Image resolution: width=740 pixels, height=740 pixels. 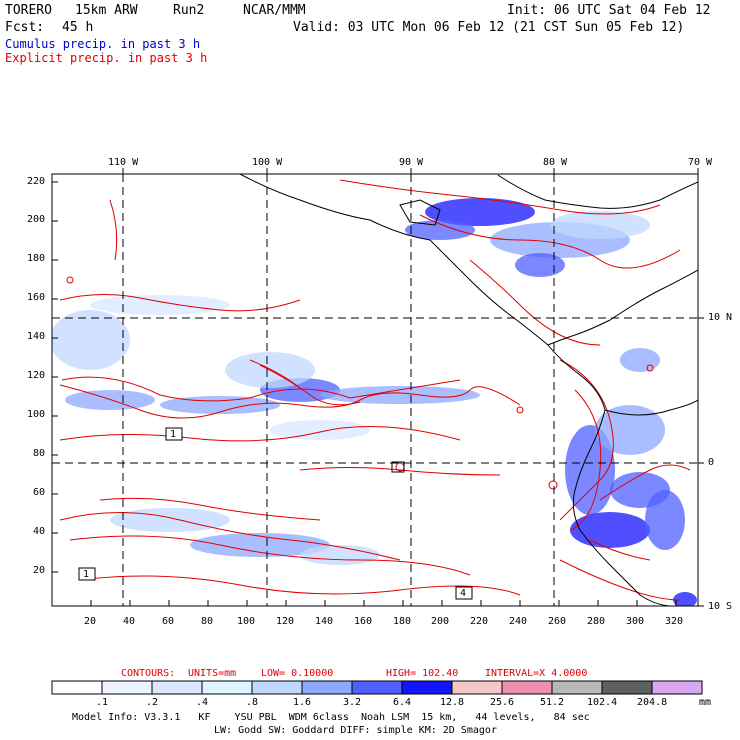 I want to click on lon-label-70w: 70 W, so click(x=700, y=162).